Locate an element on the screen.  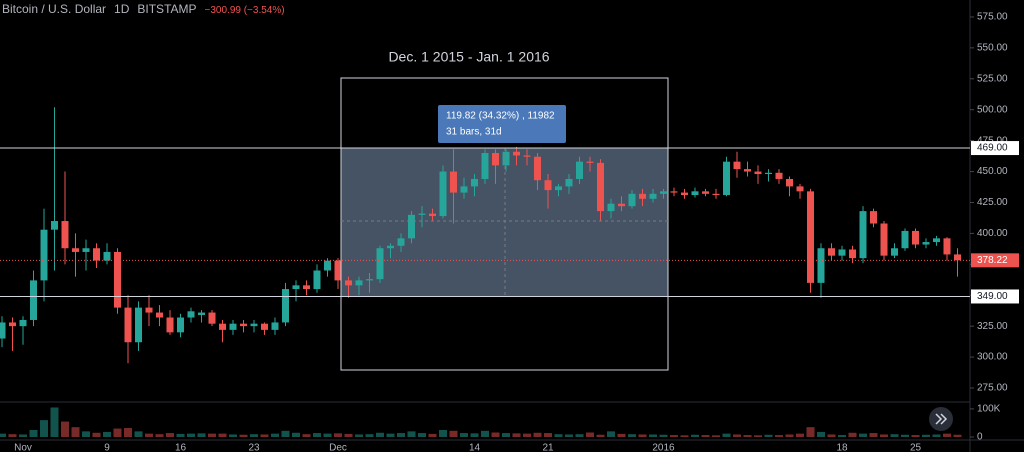
level-label: 469.00 is located at coordinates (992, 148).